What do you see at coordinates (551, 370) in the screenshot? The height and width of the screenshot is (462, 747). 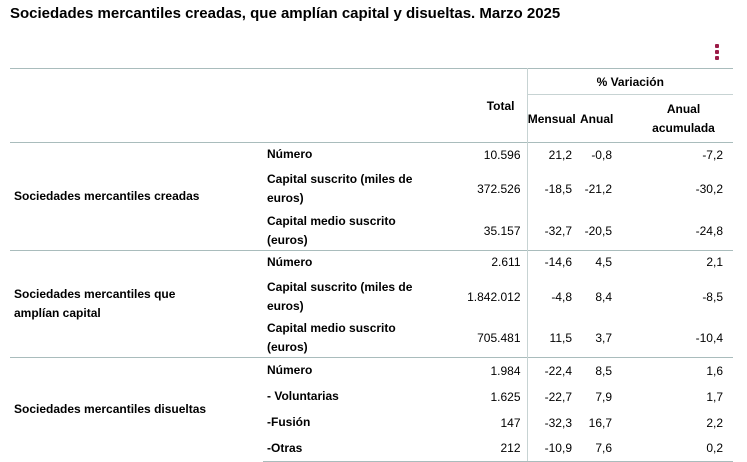 I see `cell-mensual: -22,4` at bounding box center [551, 370].